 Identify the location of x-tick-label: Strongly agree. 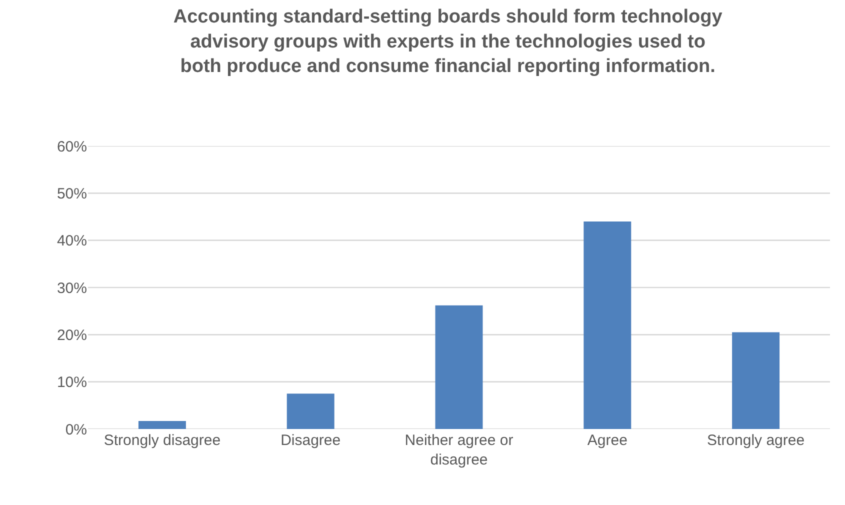
(756, 440).